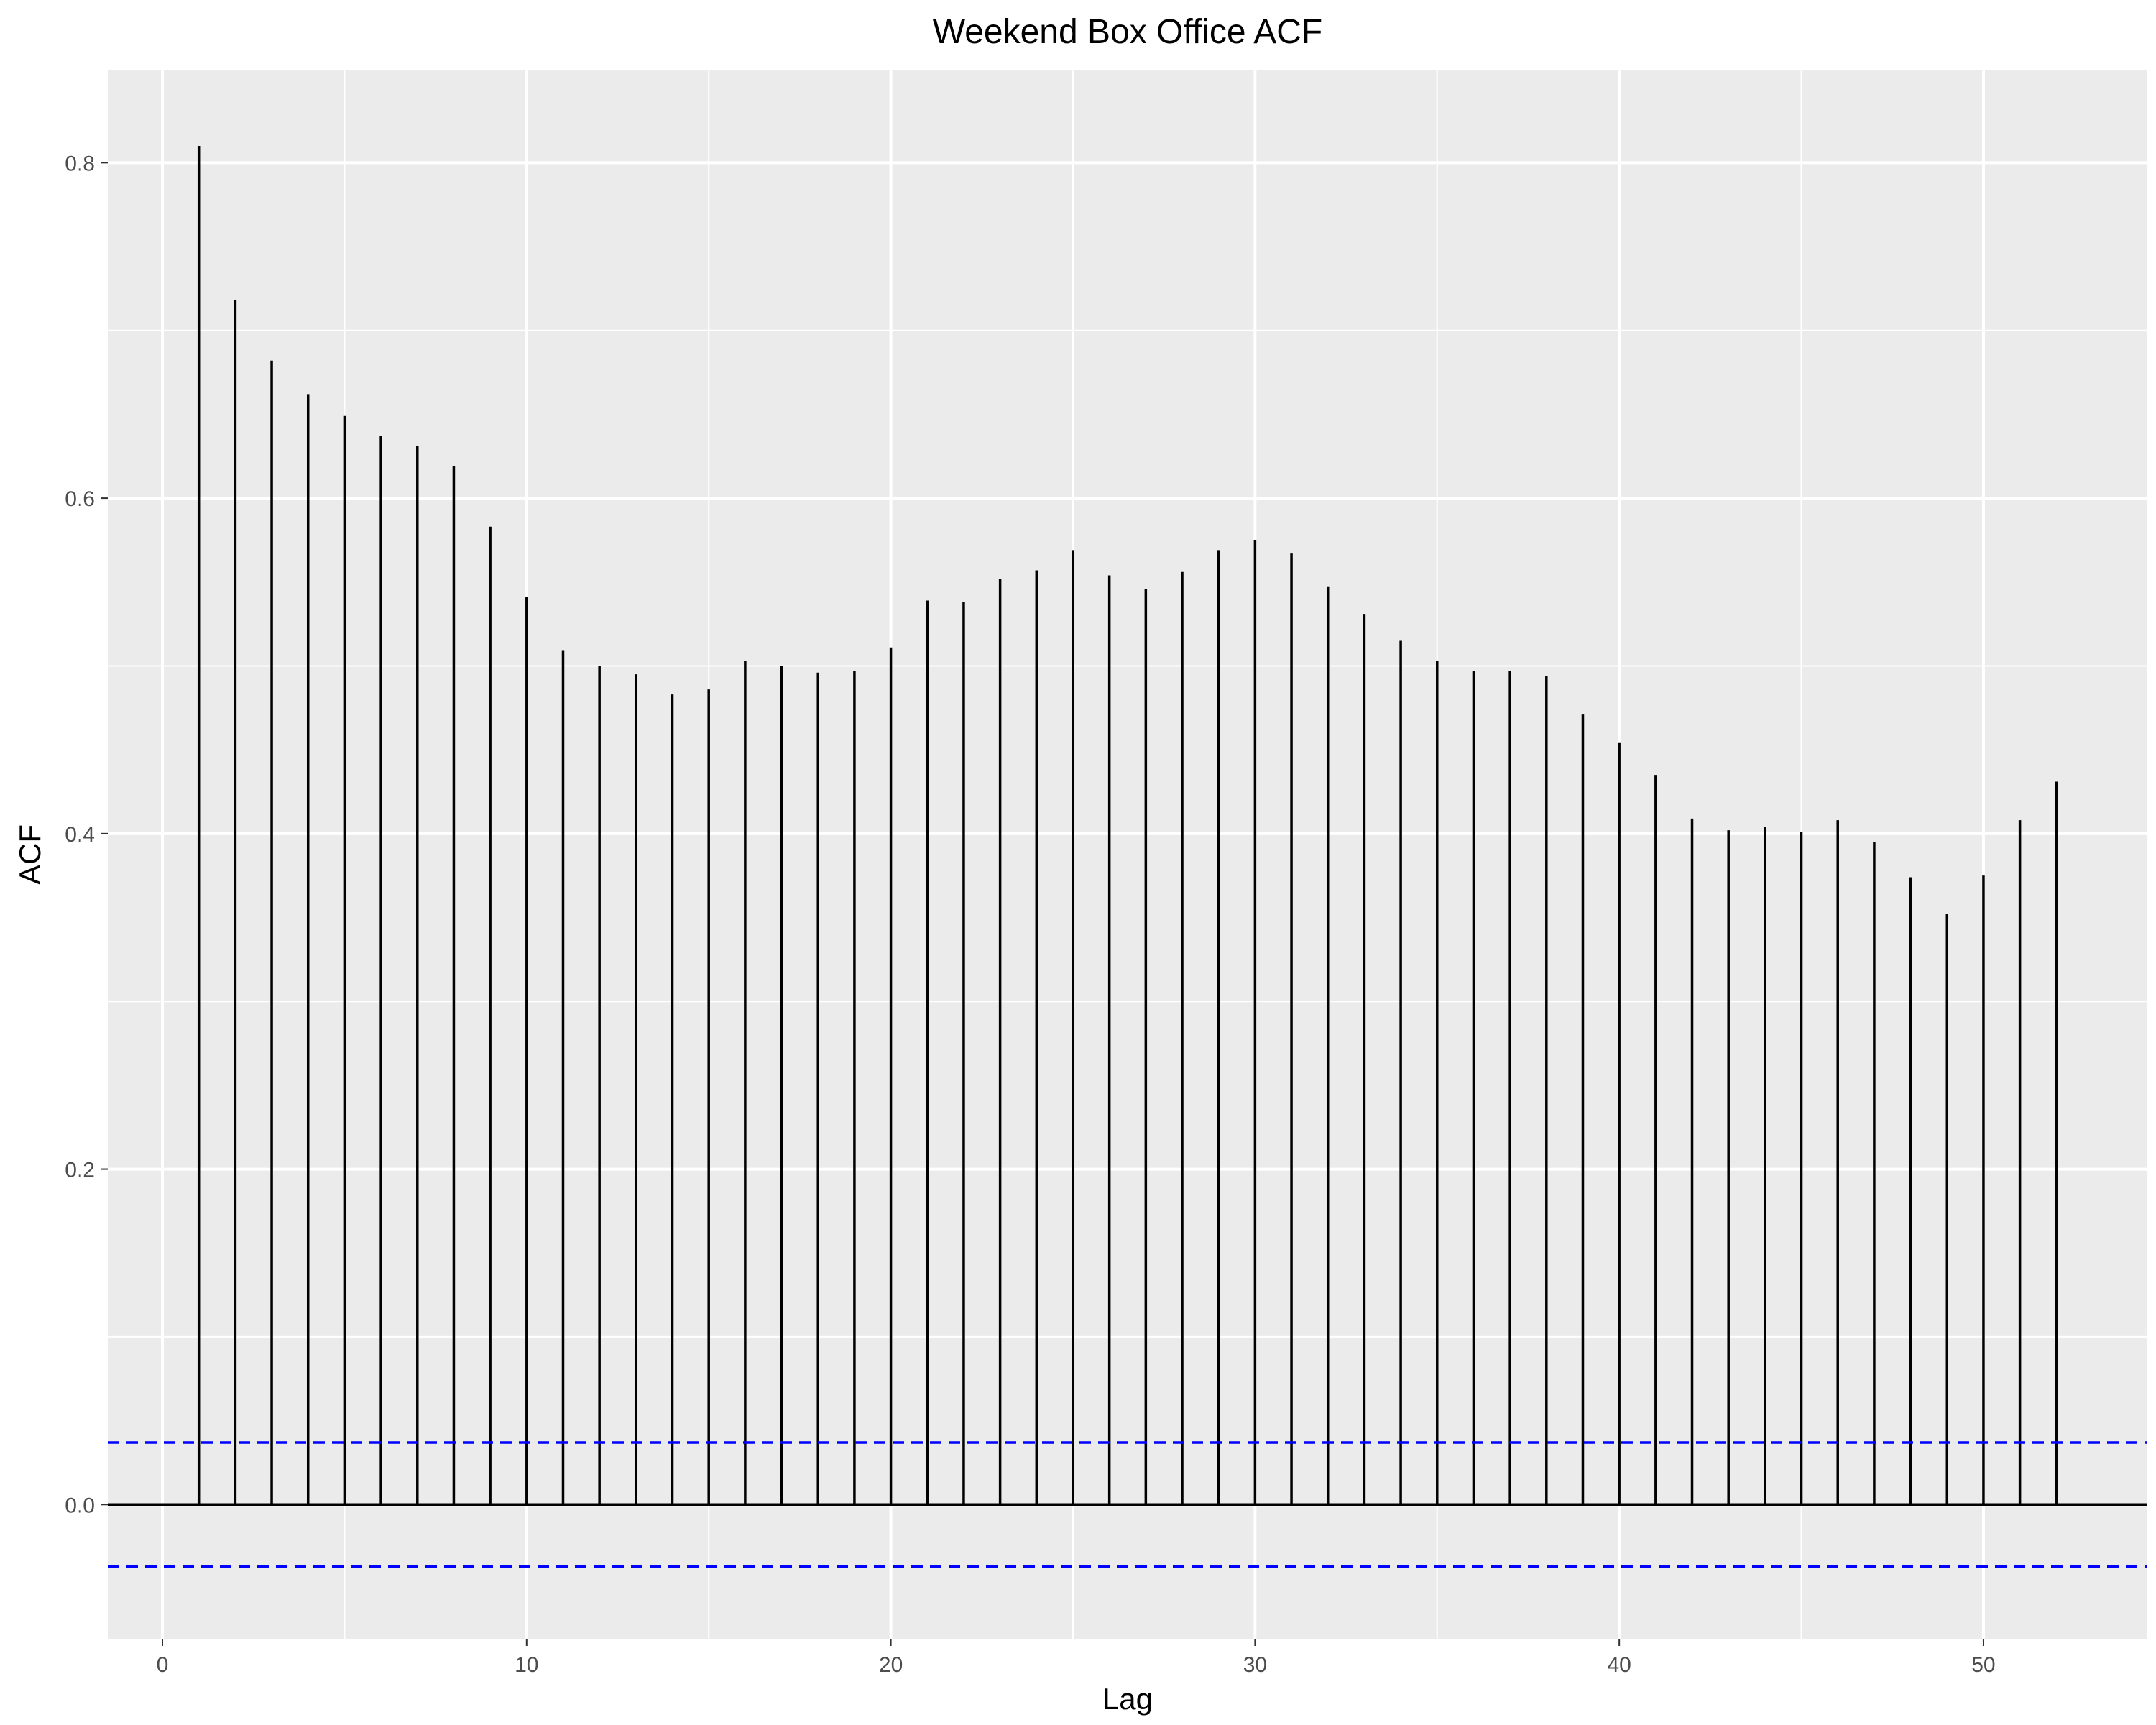 The width and height of the screenshot is (2156, 1725). What do you see at coordinates (80, 1170) in the screenshot?
I see `y-tick-label: 0.2` at bounding box center [80, 1170].